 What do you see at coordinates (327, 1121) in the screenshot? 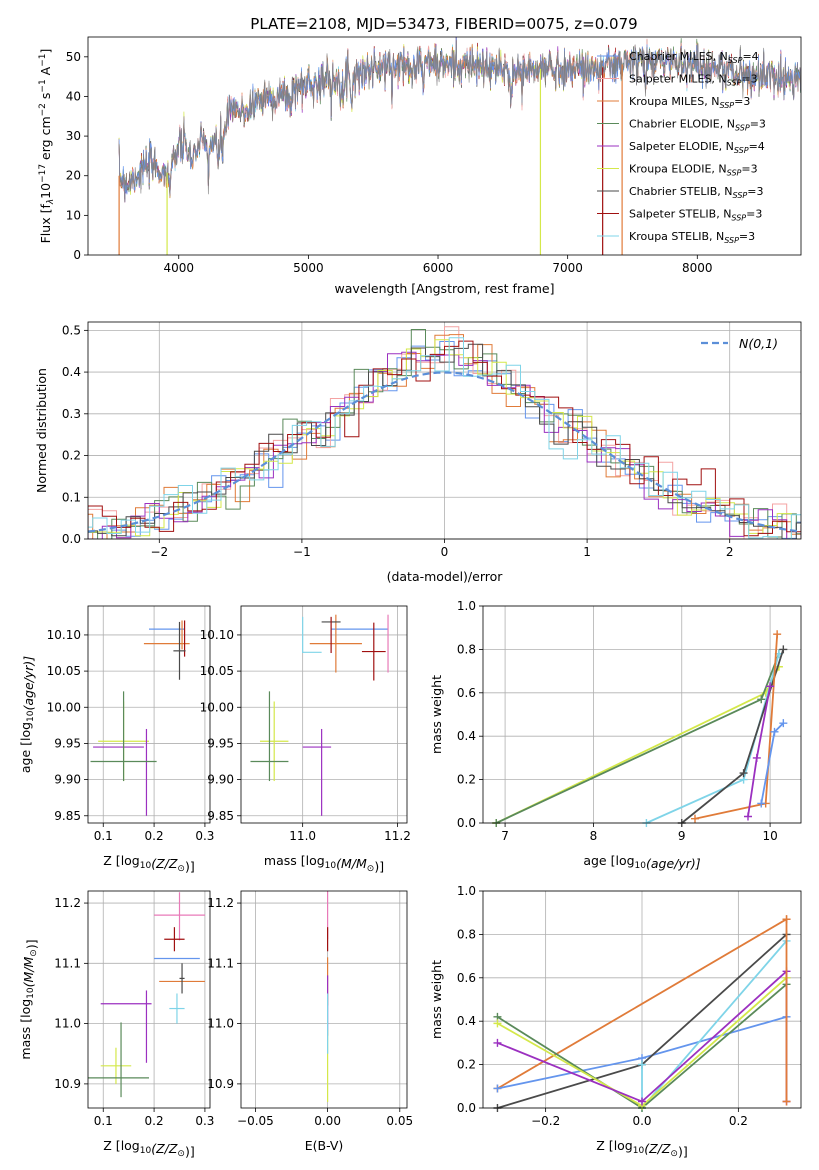
I see `tick-label-x: 0.00` at bounding box center [327, 1121].